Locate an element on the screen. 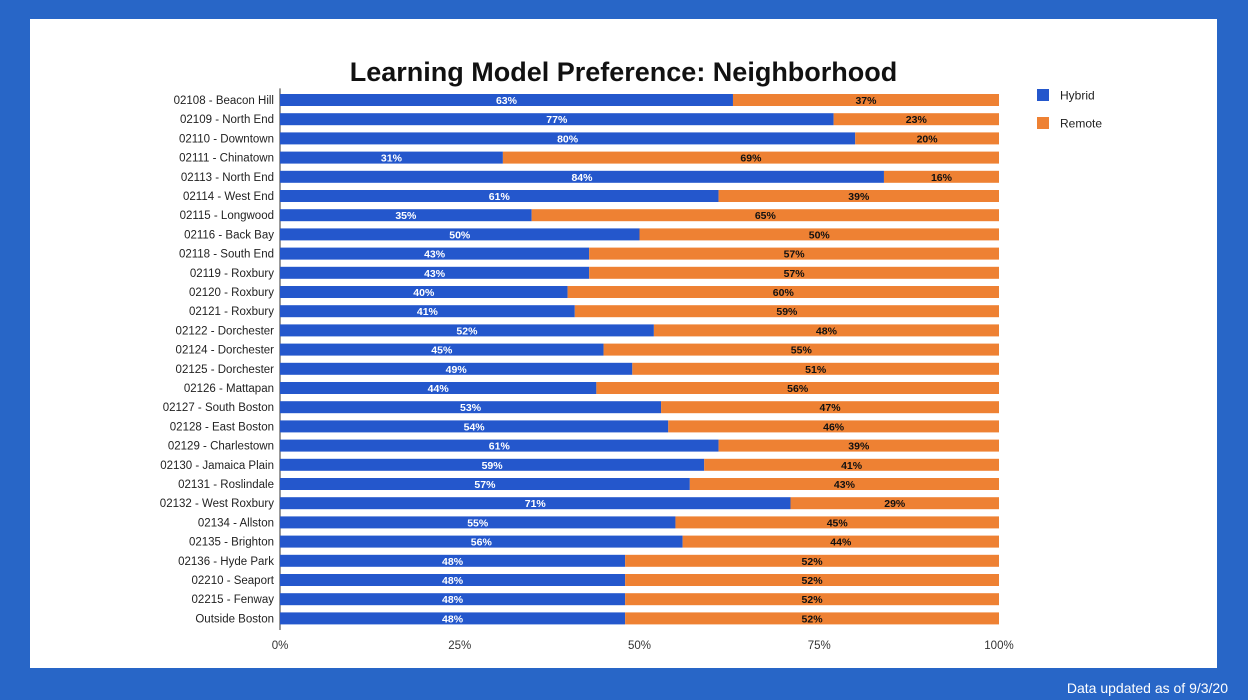  hybrid-data-label: 40% is located at coordinates (424, 293).